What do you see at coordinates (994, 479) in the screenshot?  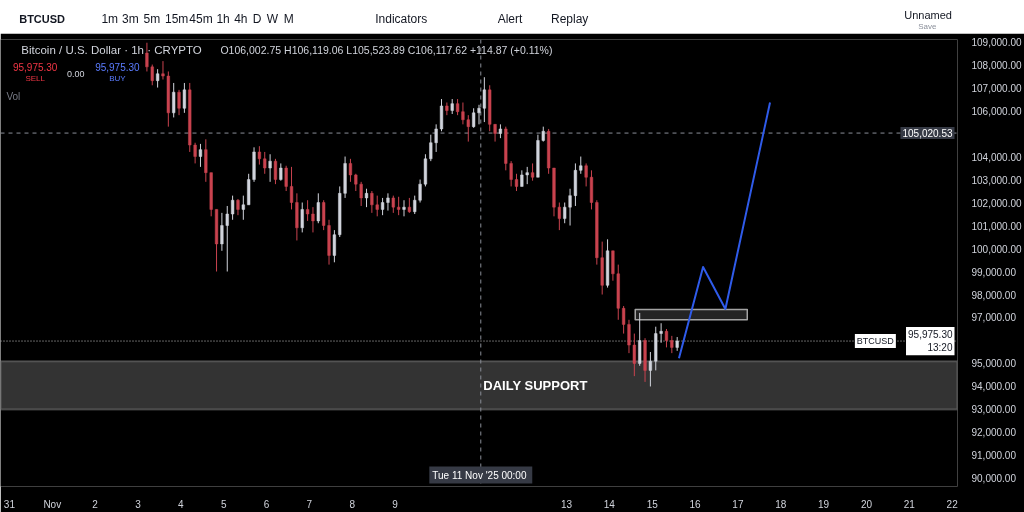 I see `y-tick-label: 90,000.00` at bounding box center [994, 479].